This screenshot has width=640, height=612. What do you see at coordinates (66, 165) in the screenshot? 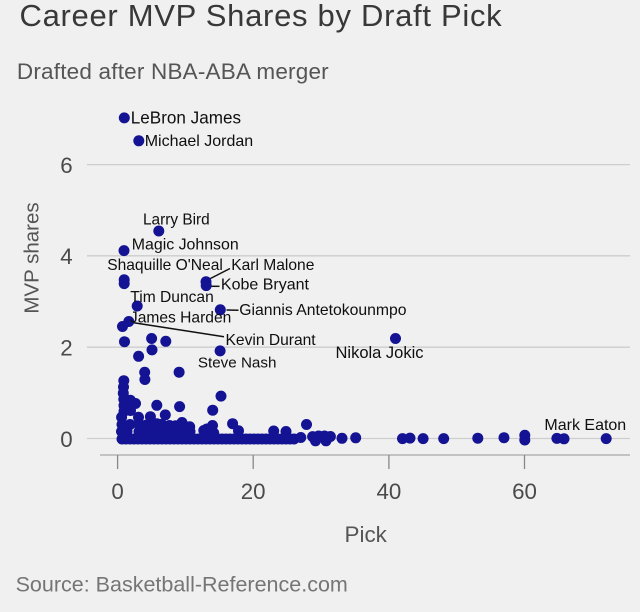
I see `svg-text: 6` at bounding box center [66, 165].